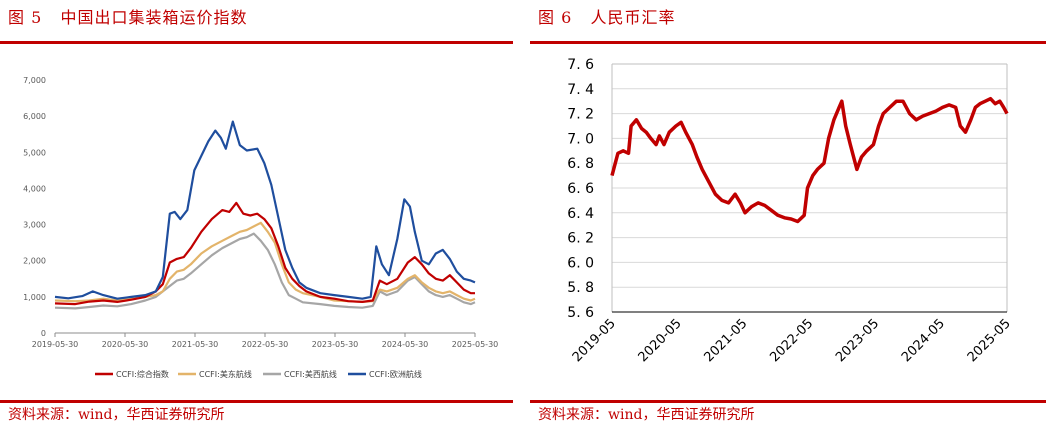  Describe the element at coordinates (857, 340) in the screenshot. I see `x-tick-label: 2023-05` at that location.